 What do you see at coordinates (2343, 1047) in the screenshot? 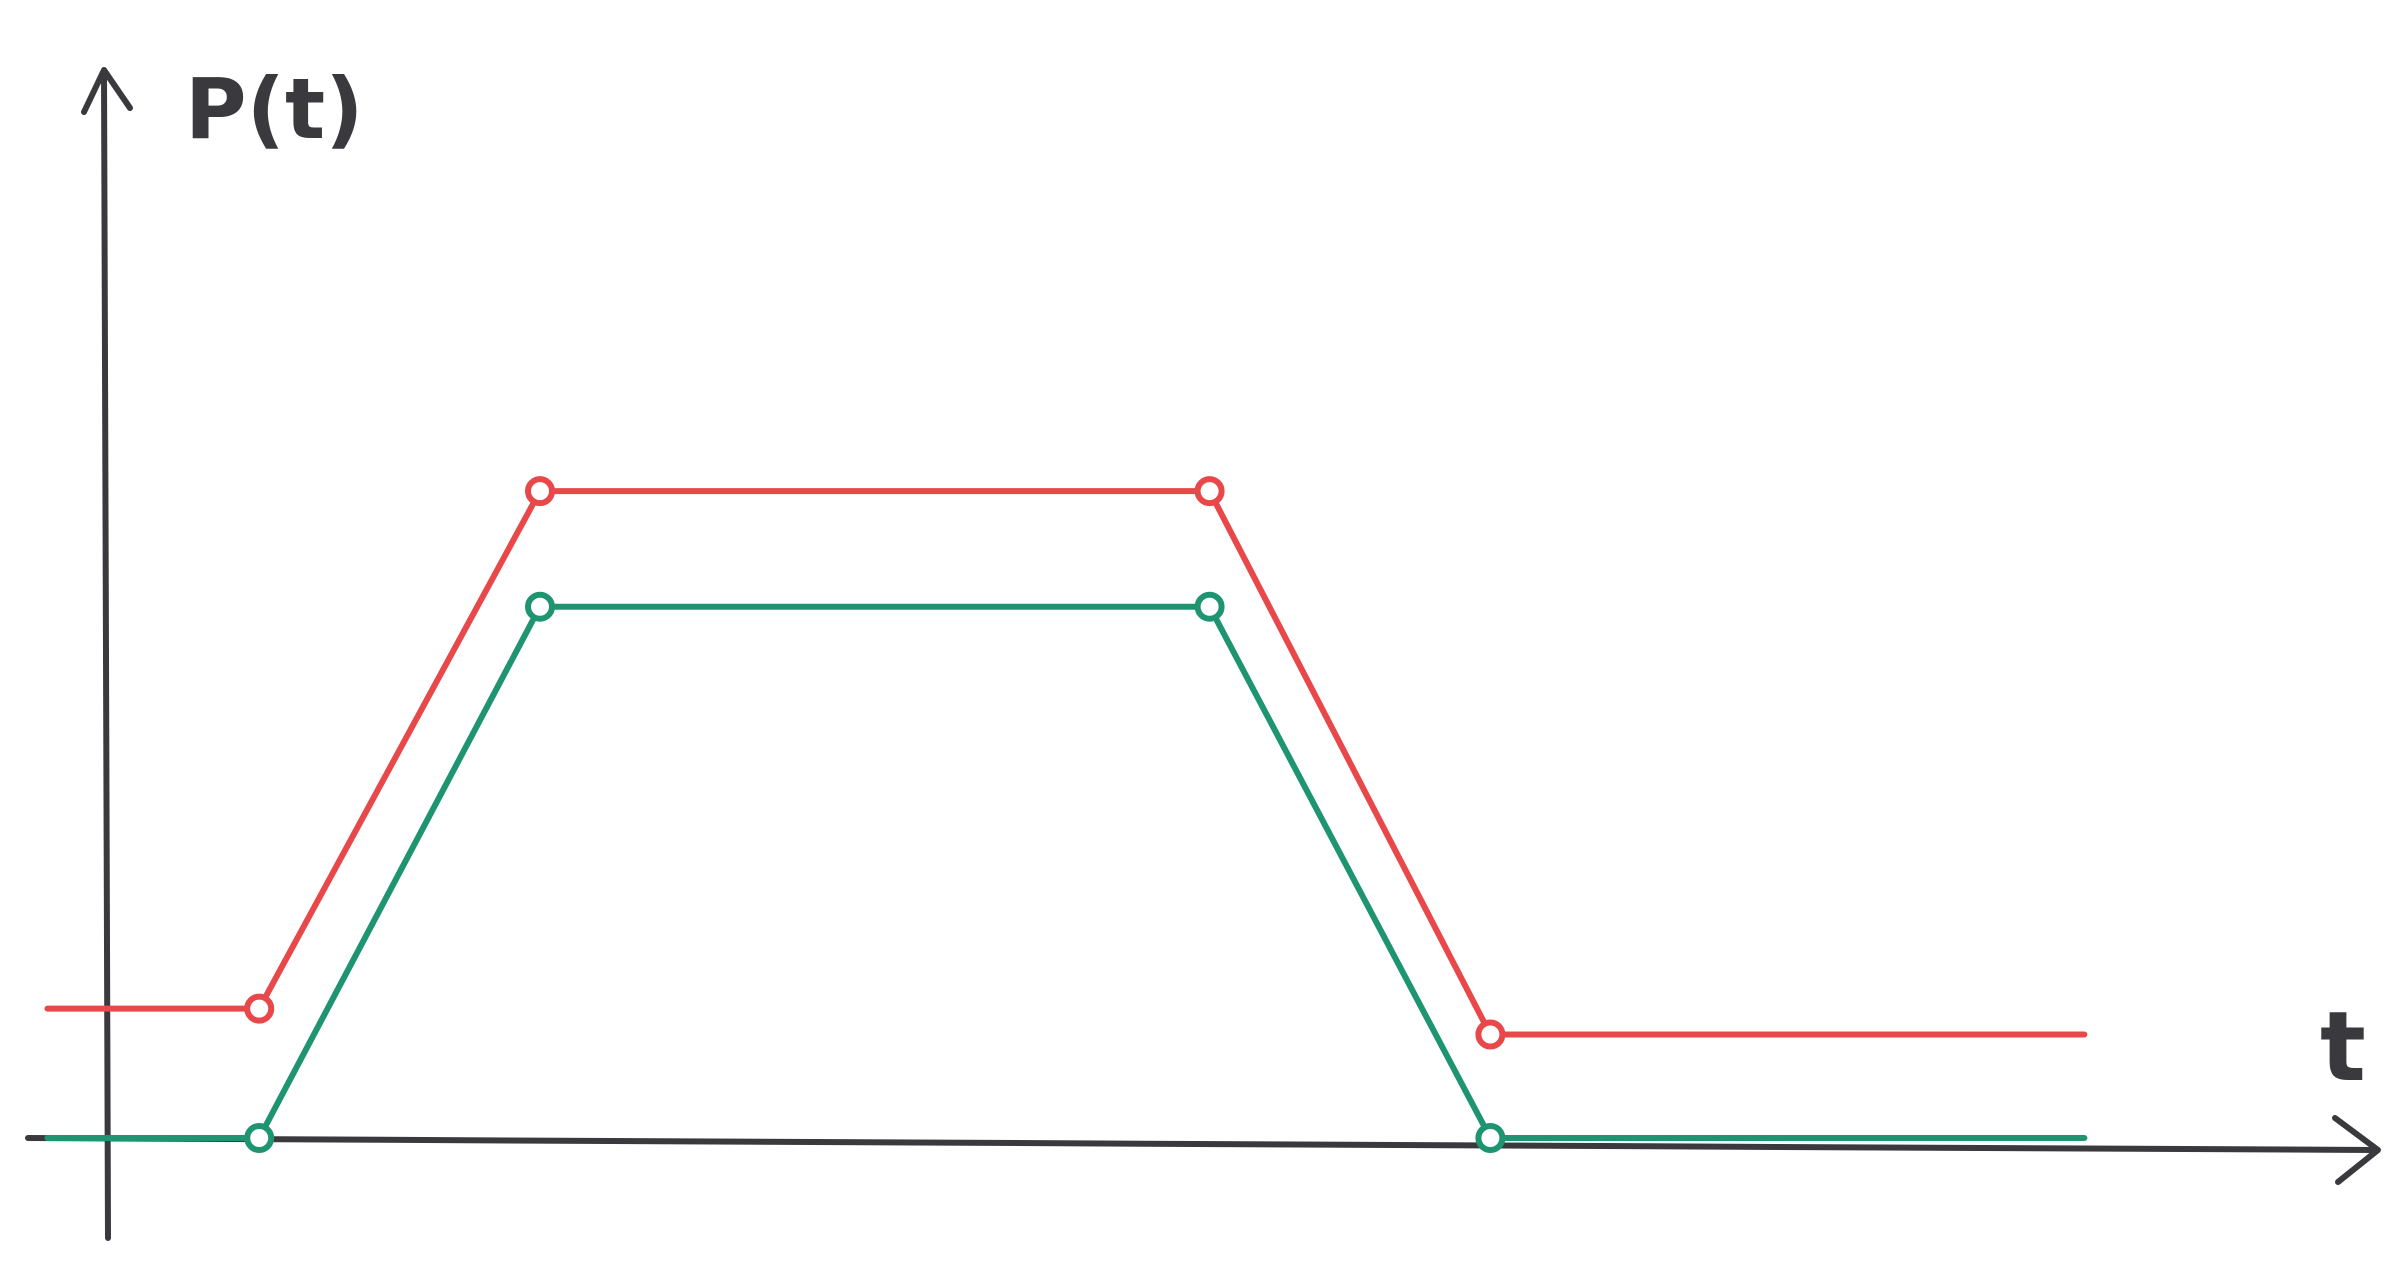
I see `x-axis-label: t` at bounding box center [2343, 1047].